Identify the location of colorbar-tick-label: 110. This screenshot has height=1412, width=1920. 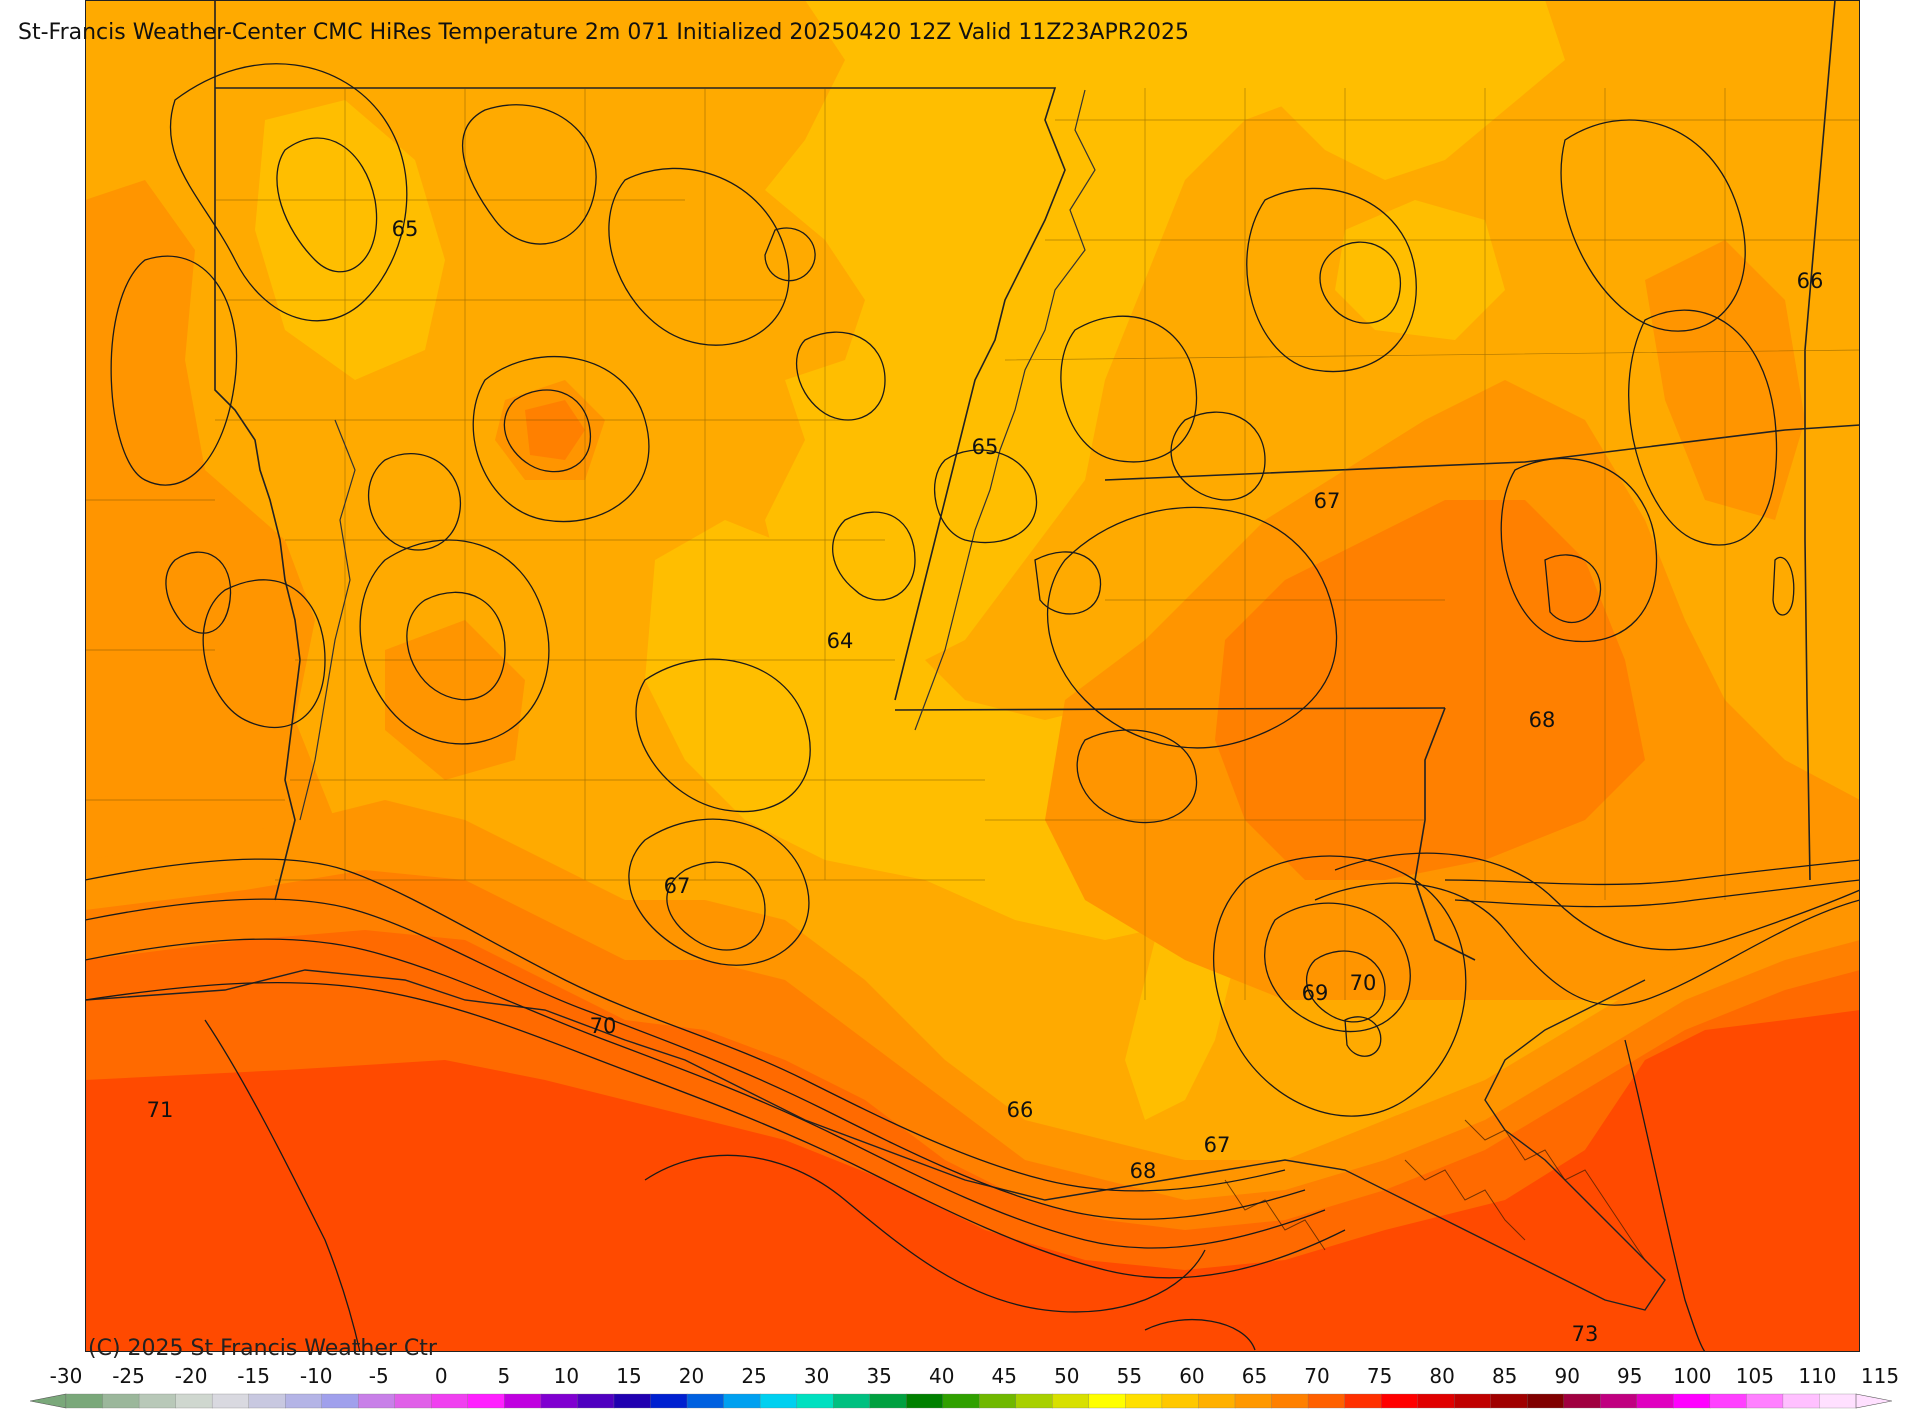
(1817, 1376).